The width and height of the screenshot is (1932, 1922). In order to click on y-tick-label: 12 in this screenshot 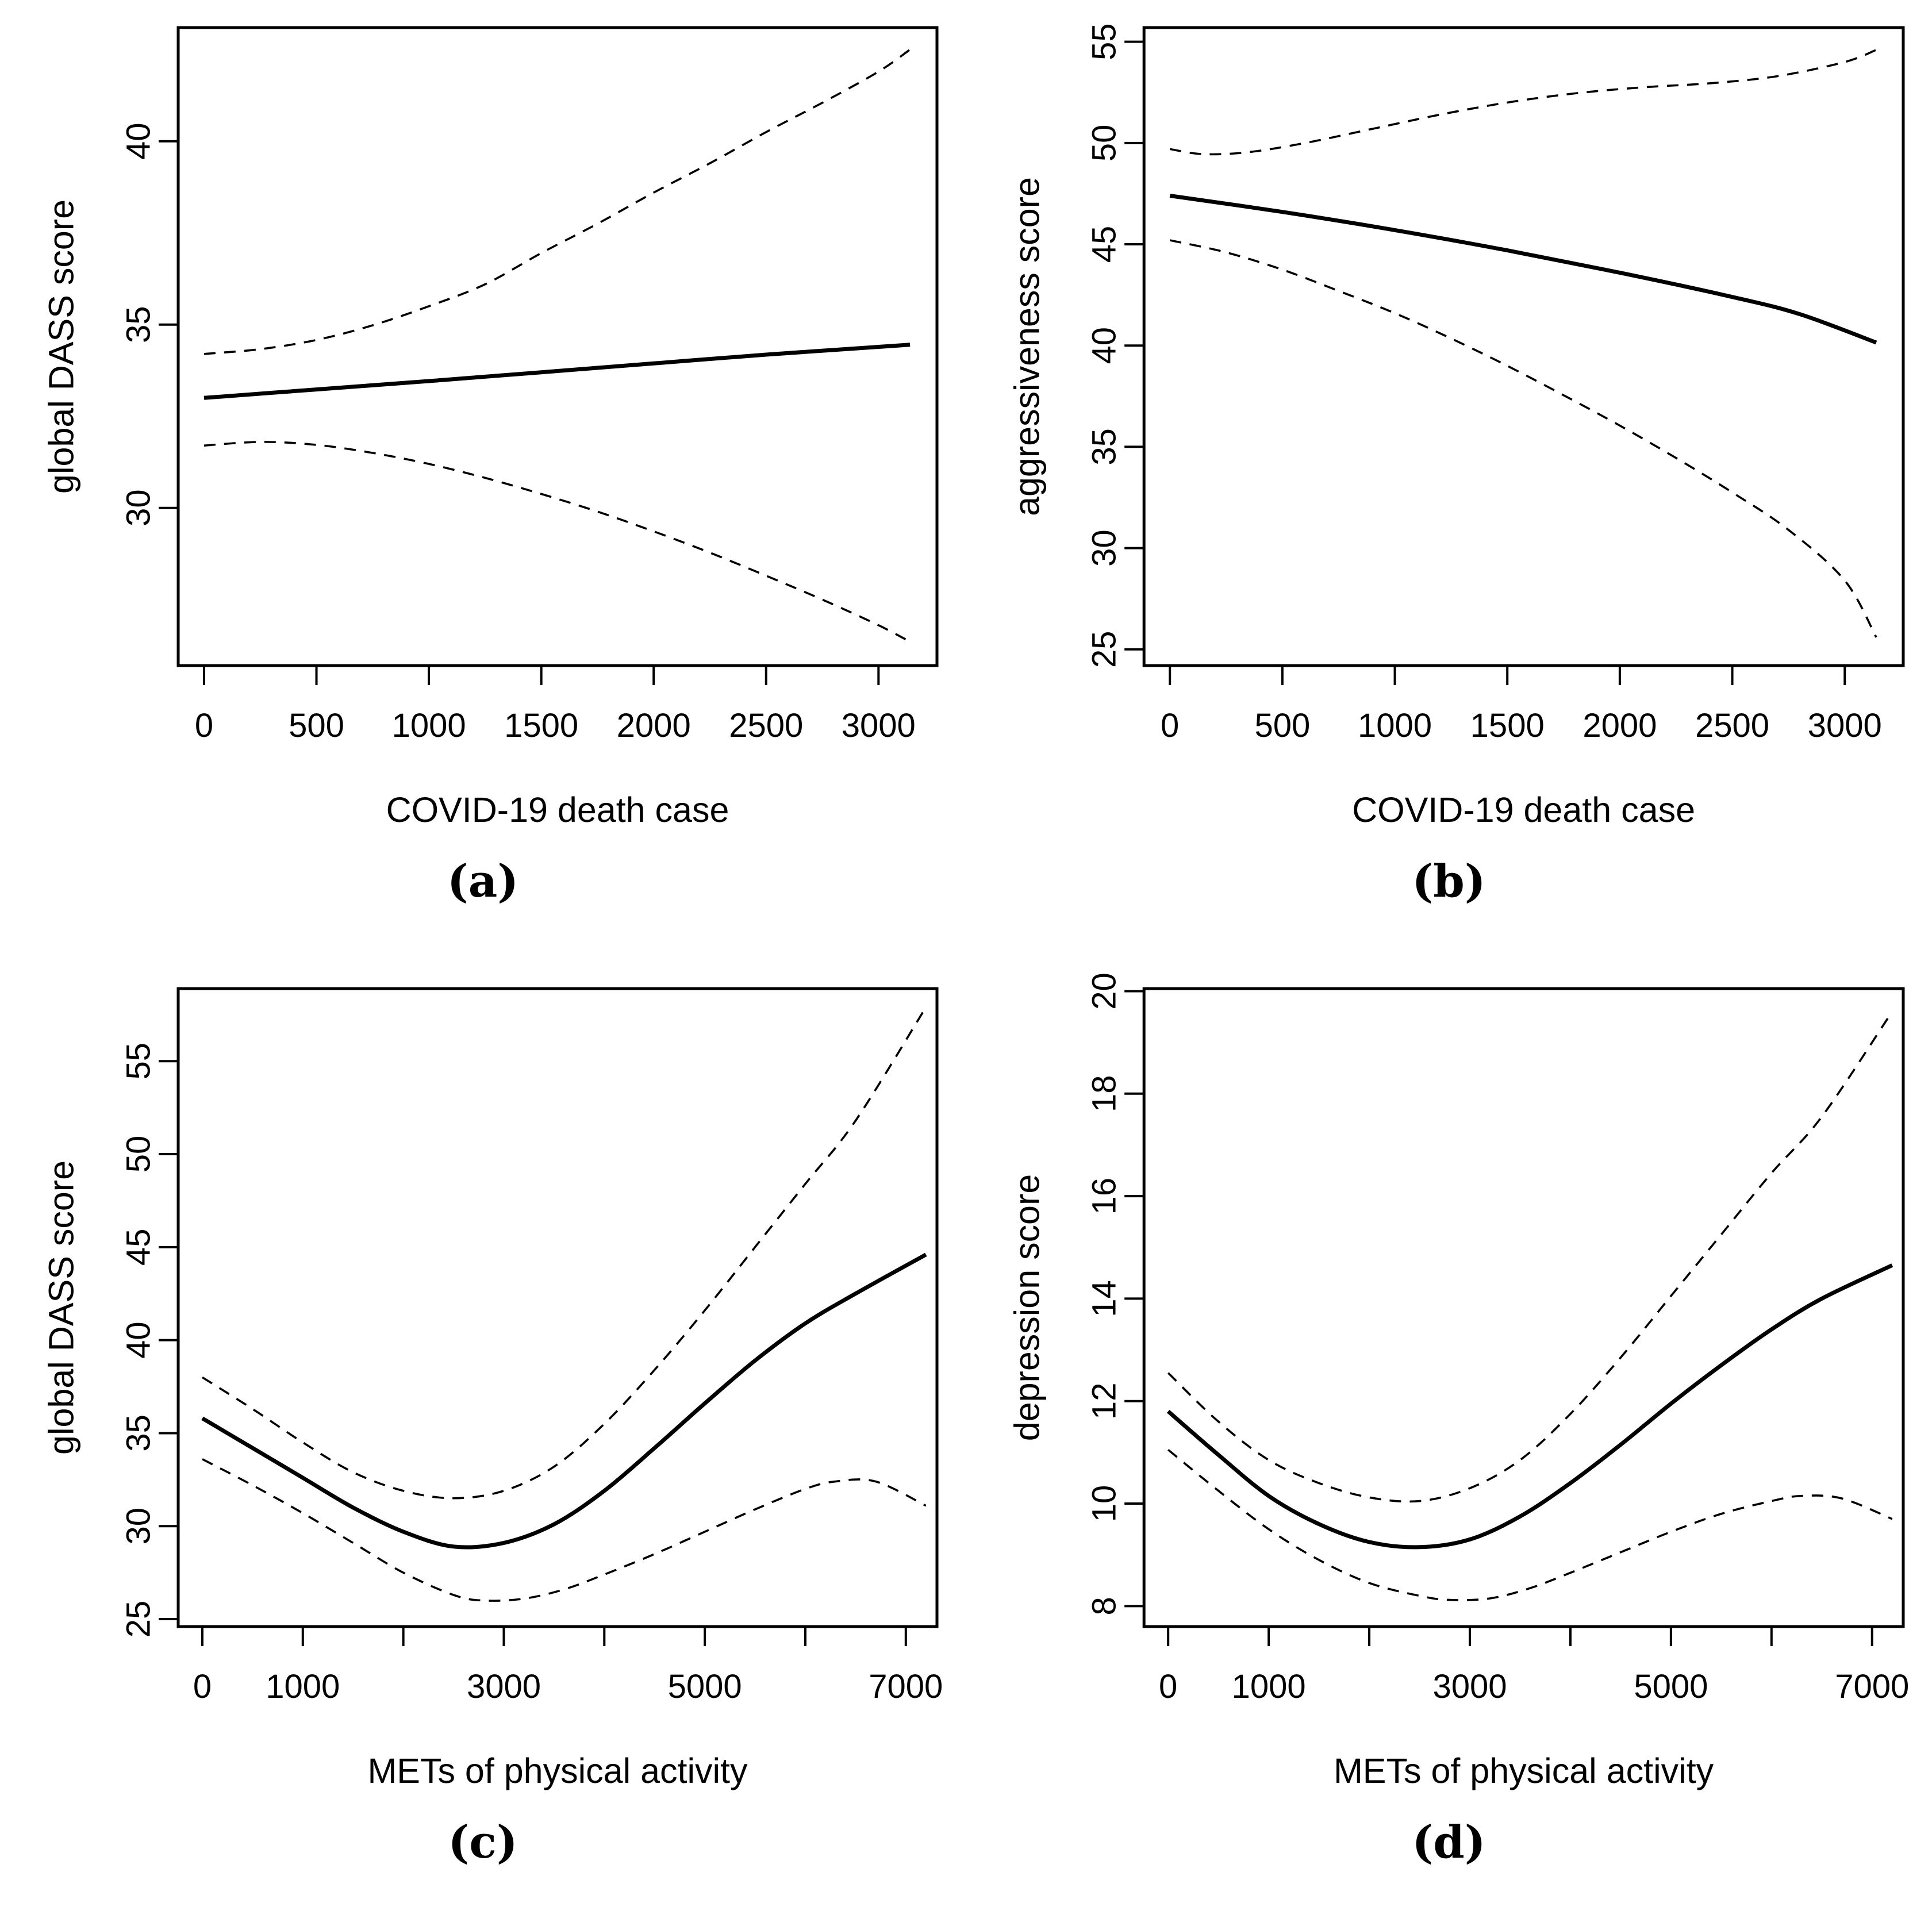, I will do `click(1104, 1400)`.